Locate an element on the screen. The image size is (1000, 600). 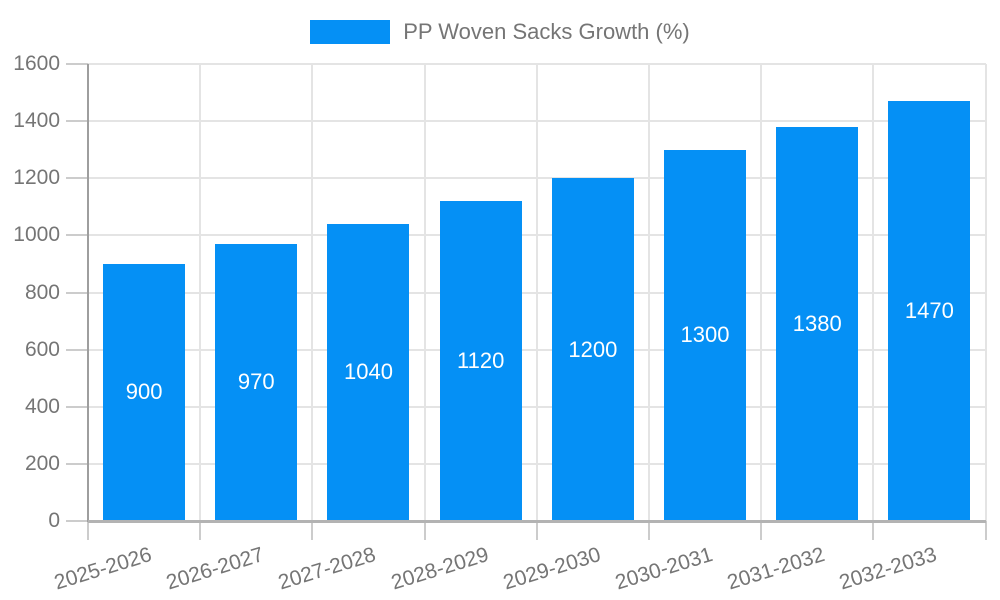
y-tick-label: 800 is located at coordinates (42, 292).